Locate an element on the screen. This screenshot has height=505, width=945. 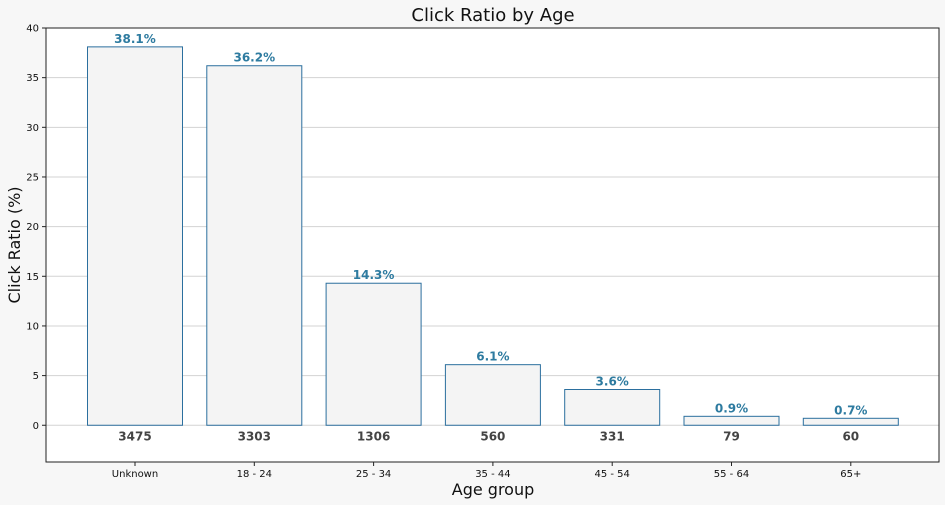
y-axis-ticks: 0 5 10 15 20 25 30 35 40 is located at coordinates (36, 228).